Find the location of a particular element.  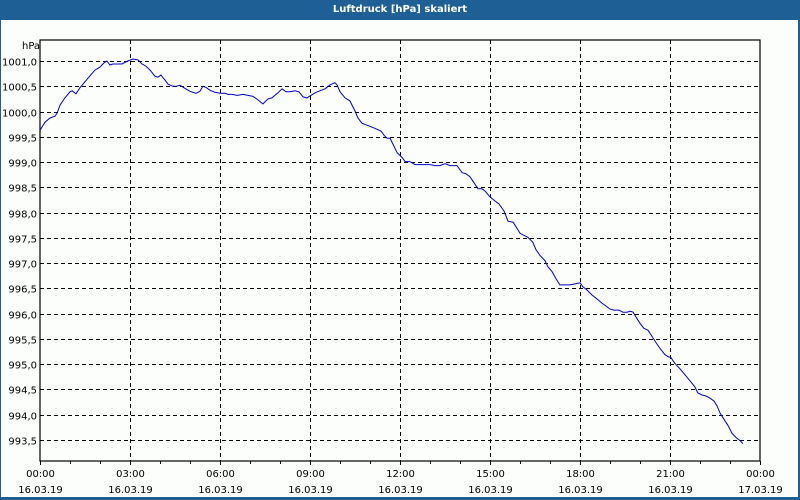

y-tick-label: 994,0 is located at coordinates (22, 417).